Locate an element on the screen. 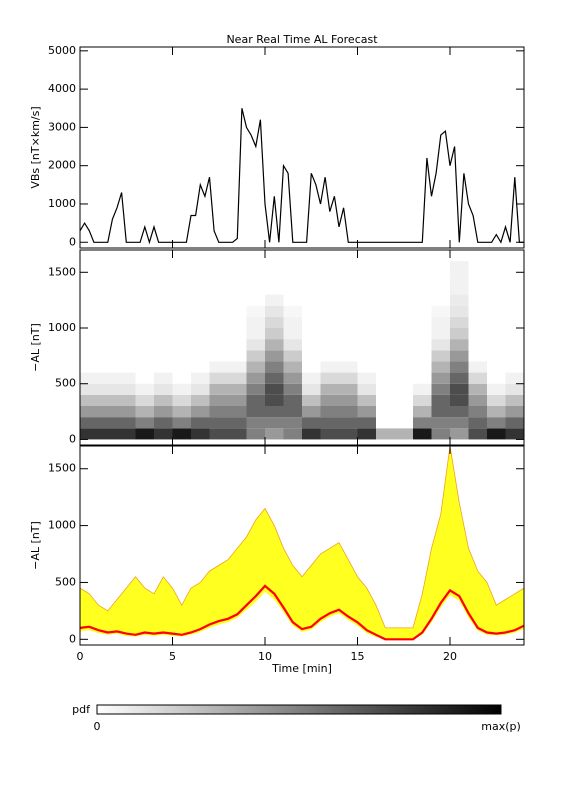 Image resolution: width=576 pixels, height=792 pixels. y-tick-label: 1000 is located at coordinates (62, 327).